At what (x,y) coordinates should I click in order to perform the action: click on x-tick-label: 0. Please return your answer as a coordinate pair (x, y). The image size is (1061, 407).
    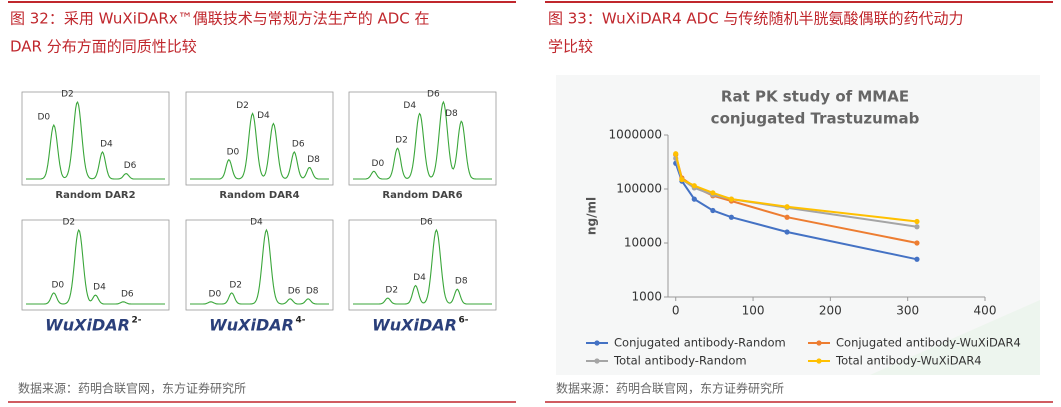
    Looking at the image, I should click on (676, 311).